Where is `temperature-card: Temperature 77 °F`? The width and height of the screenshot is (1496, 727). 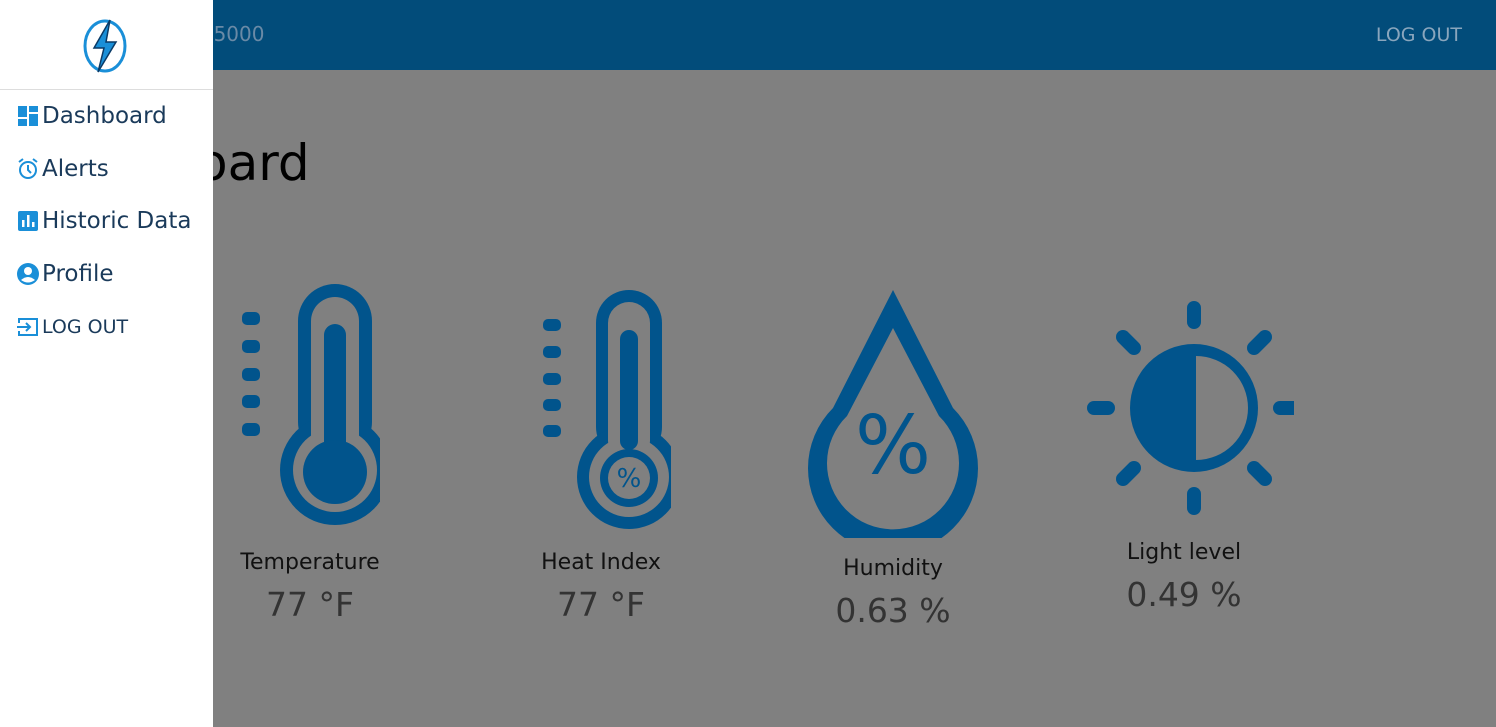
temperature-card: Temperature 77 °F is located at coordinates (310, 453).